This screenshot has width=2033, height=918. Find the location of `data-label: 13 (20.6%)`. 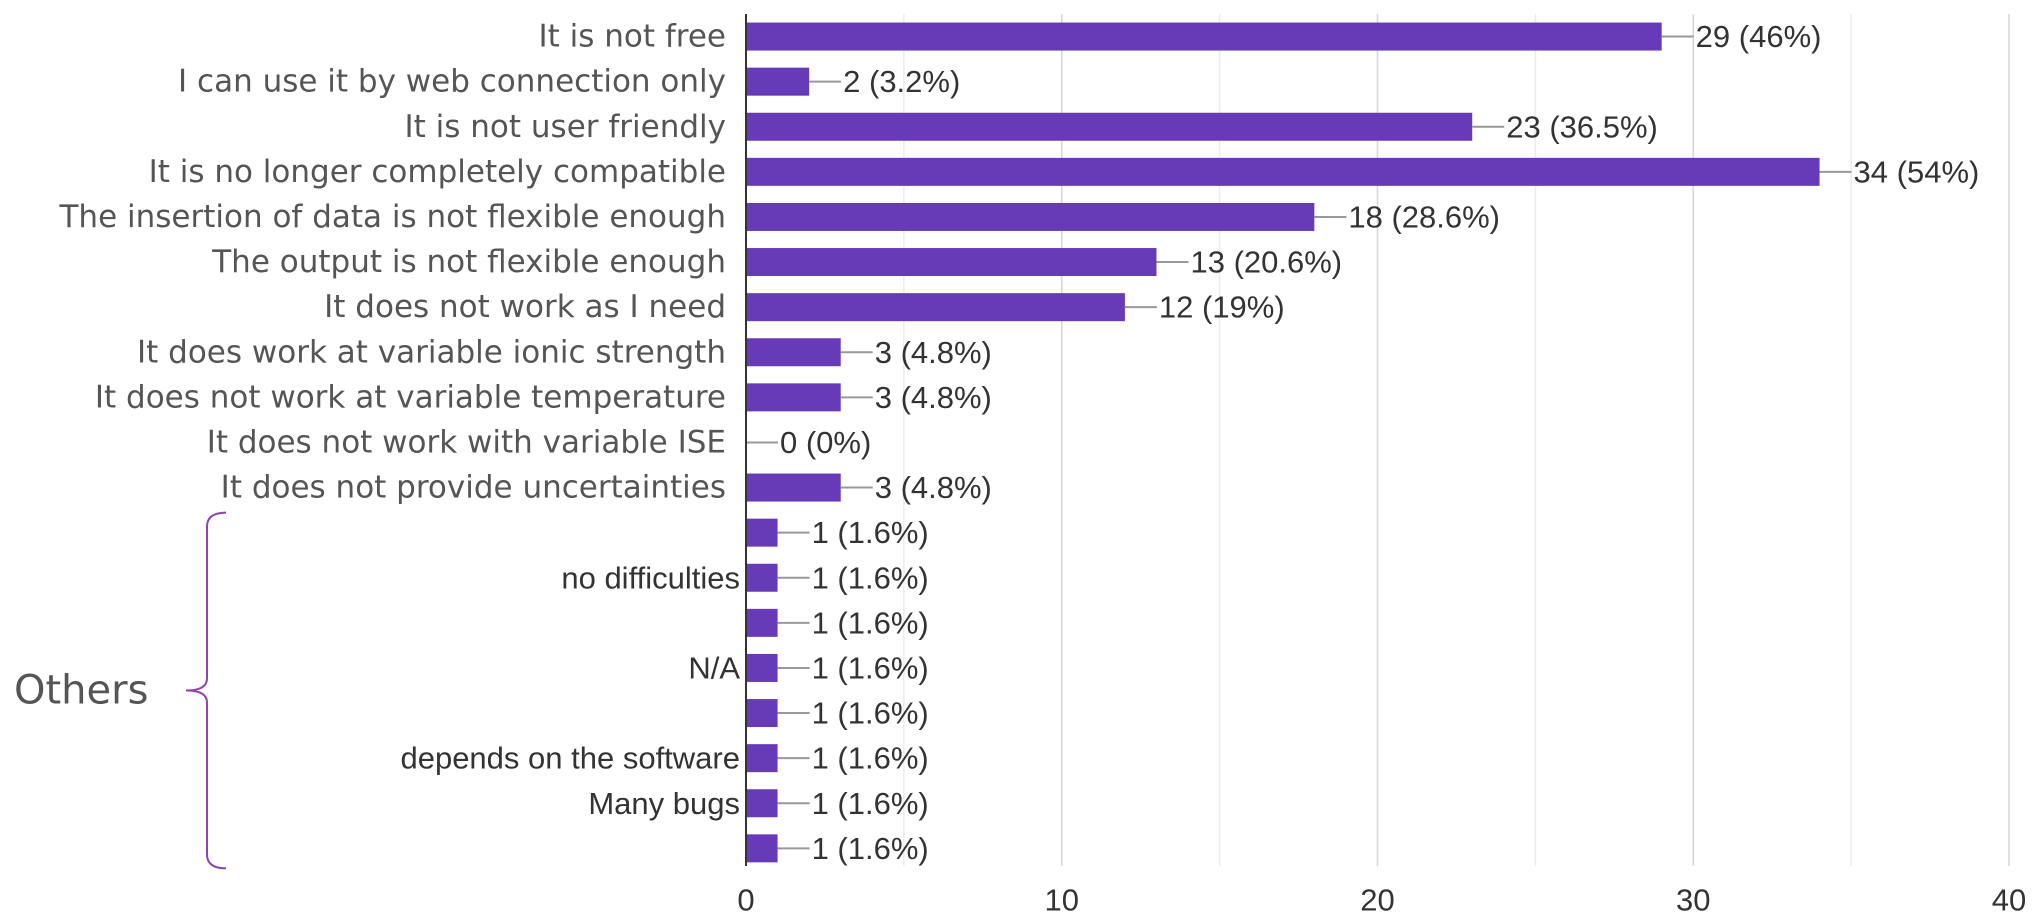

data-label: 13 (20.6%) is located at coordinates (1266, 262).